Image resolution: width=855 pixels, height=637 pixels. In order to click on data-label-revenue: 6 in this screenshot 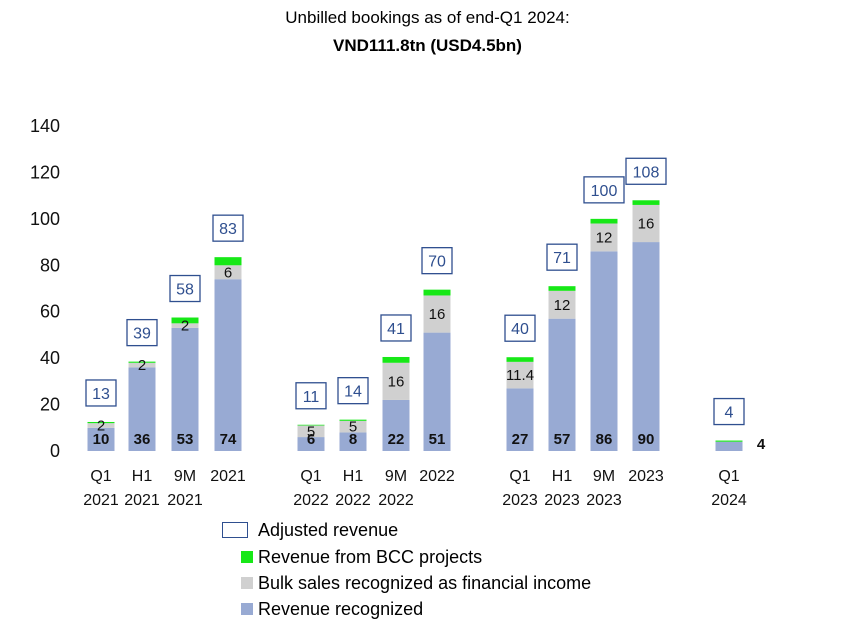, I will do `click(311, 439)`.